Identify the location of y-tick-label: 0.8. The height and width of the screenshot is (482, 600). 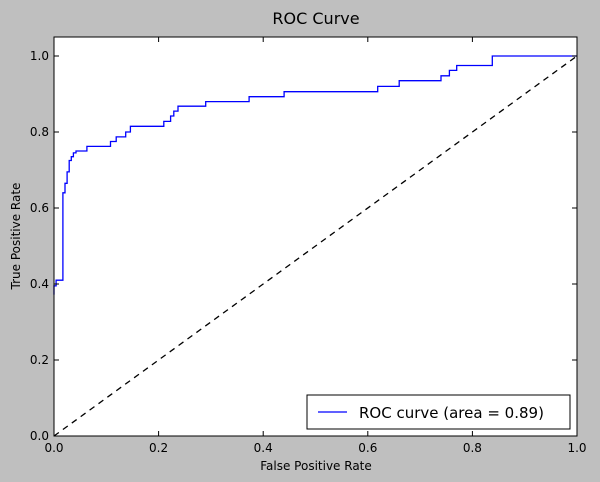
(39, 132).